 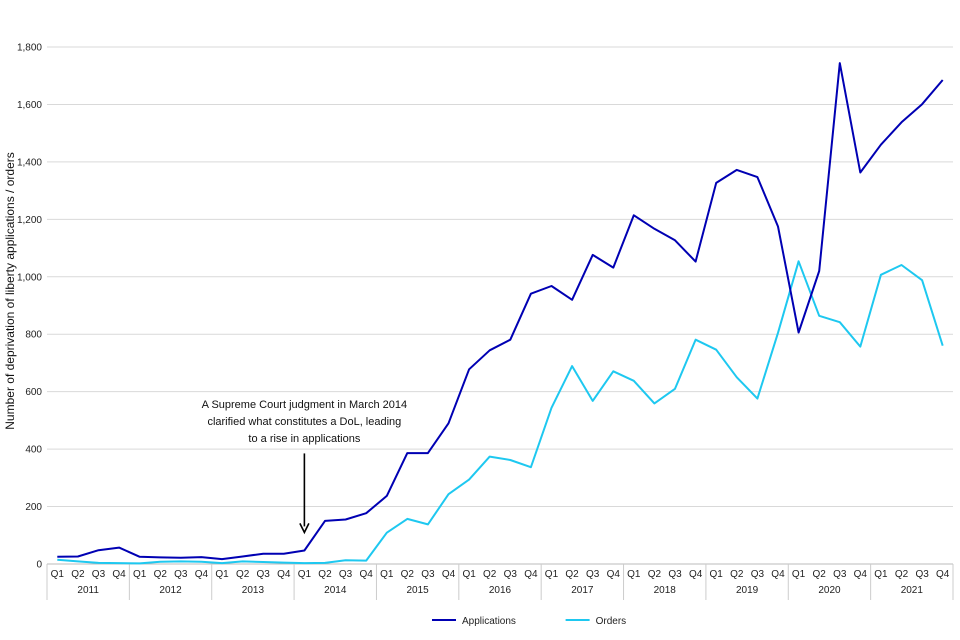 What do you see at coordinates (33, 335) in the screenshot?
I see `y-tick-label: 800` at bounding box center [33, 335].